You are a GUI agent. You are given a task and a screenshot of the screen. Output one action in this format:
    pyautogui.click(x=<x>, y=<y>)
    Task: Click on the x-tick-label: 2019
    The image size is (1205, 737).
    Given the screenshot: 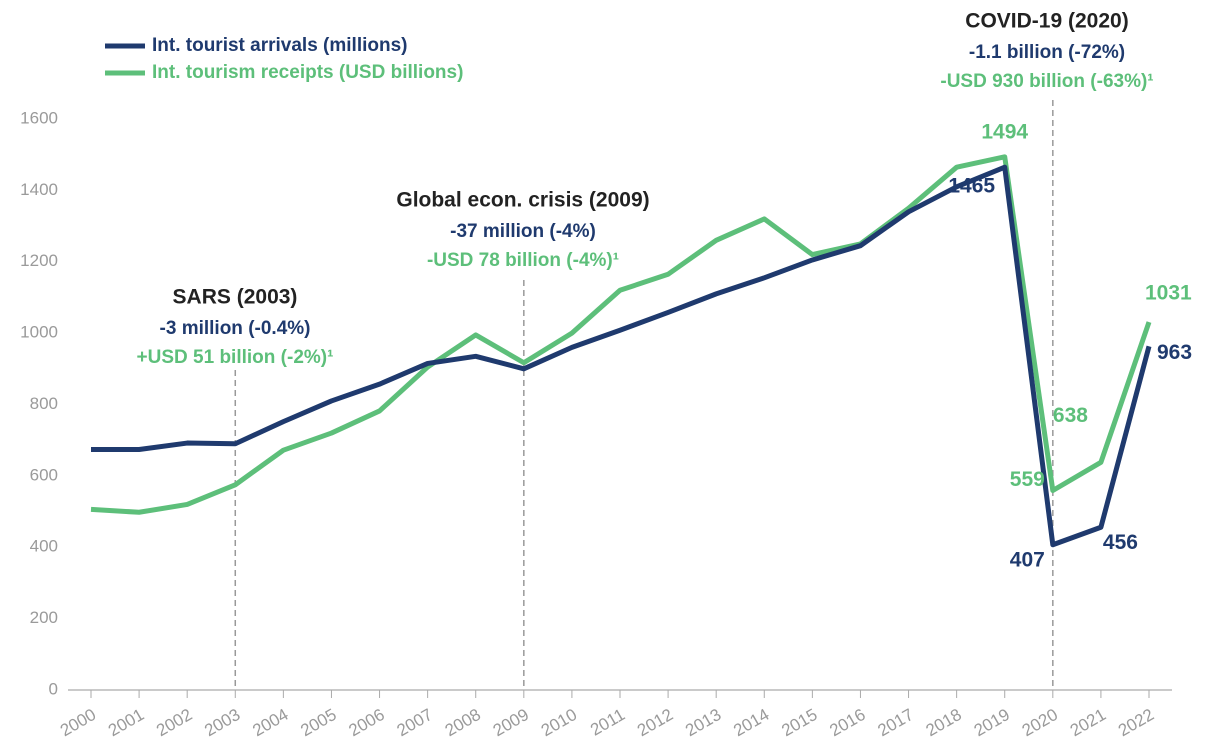 What is the action you would take?
    pyautogui.click(x=992, y=721)
    